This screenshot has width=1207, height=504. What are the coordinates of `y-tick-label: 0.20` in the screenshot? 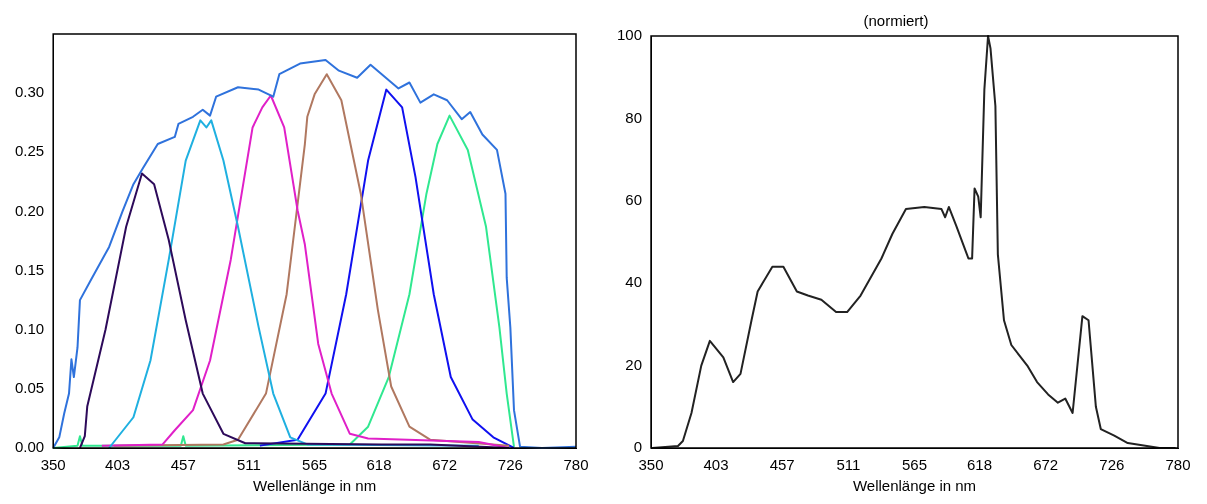 It's located at (29, 210).